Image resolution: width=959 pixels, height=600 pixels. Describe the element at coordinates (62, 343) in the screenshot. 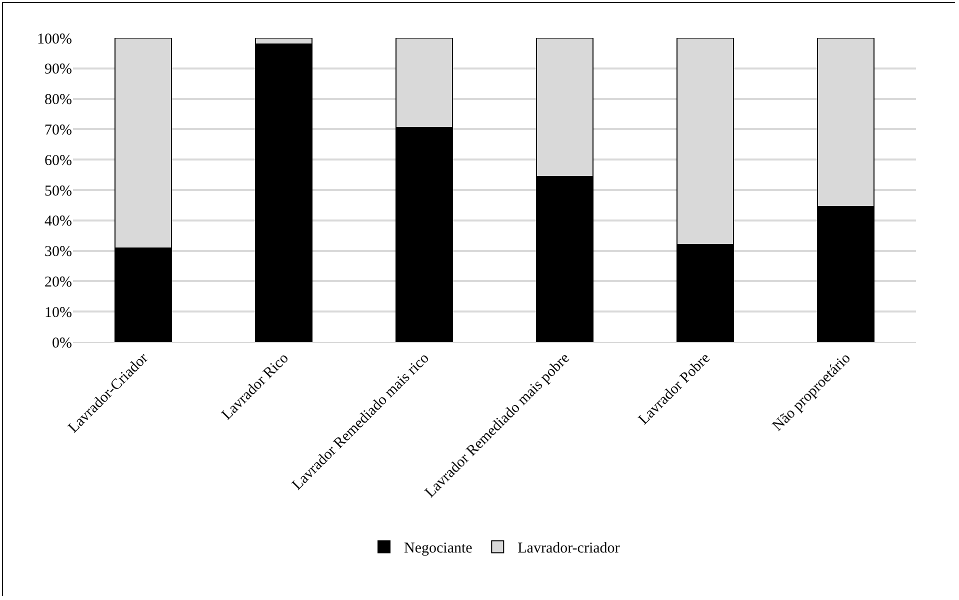

I see `y-tick-label: 0%` at that location.